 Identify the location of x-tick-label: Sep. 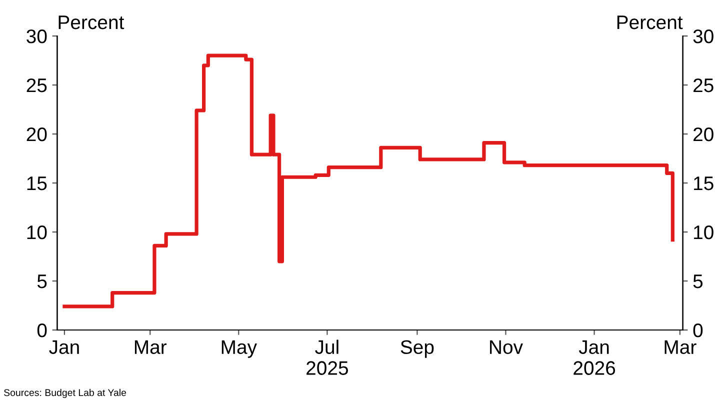
(417, 349).